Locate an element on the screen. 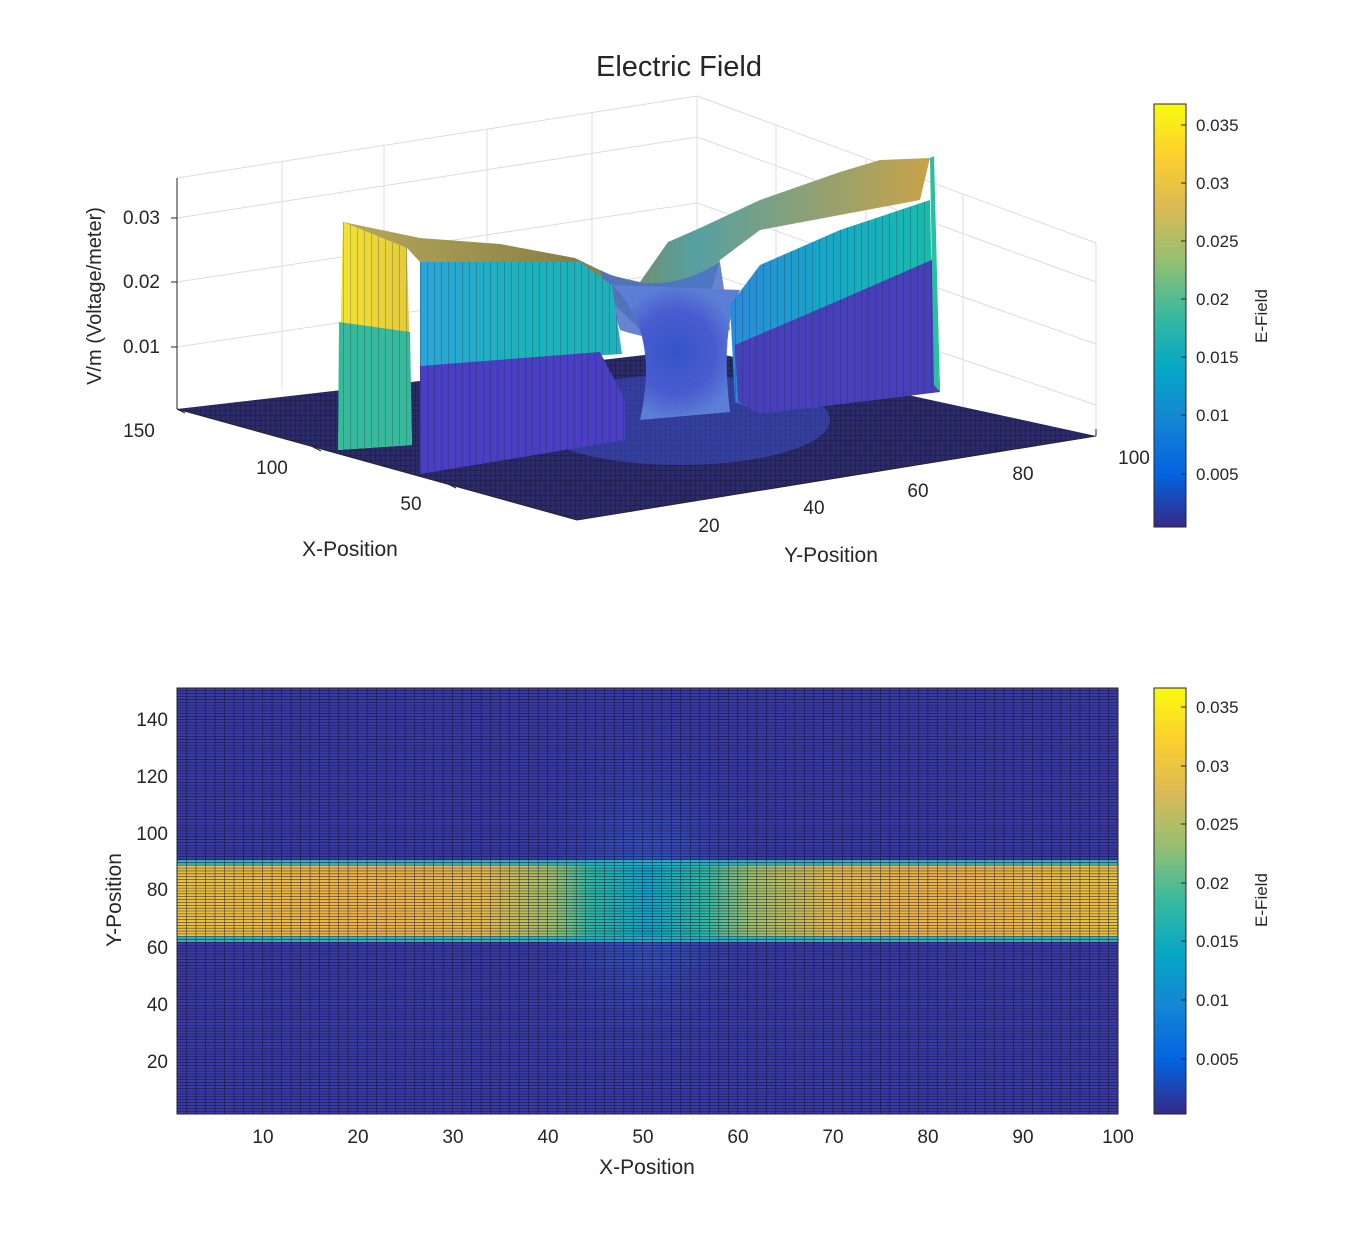 This screenshot has width=1358, height=1253. x-tick-label: 30 is located at coordinates (452, 1137).